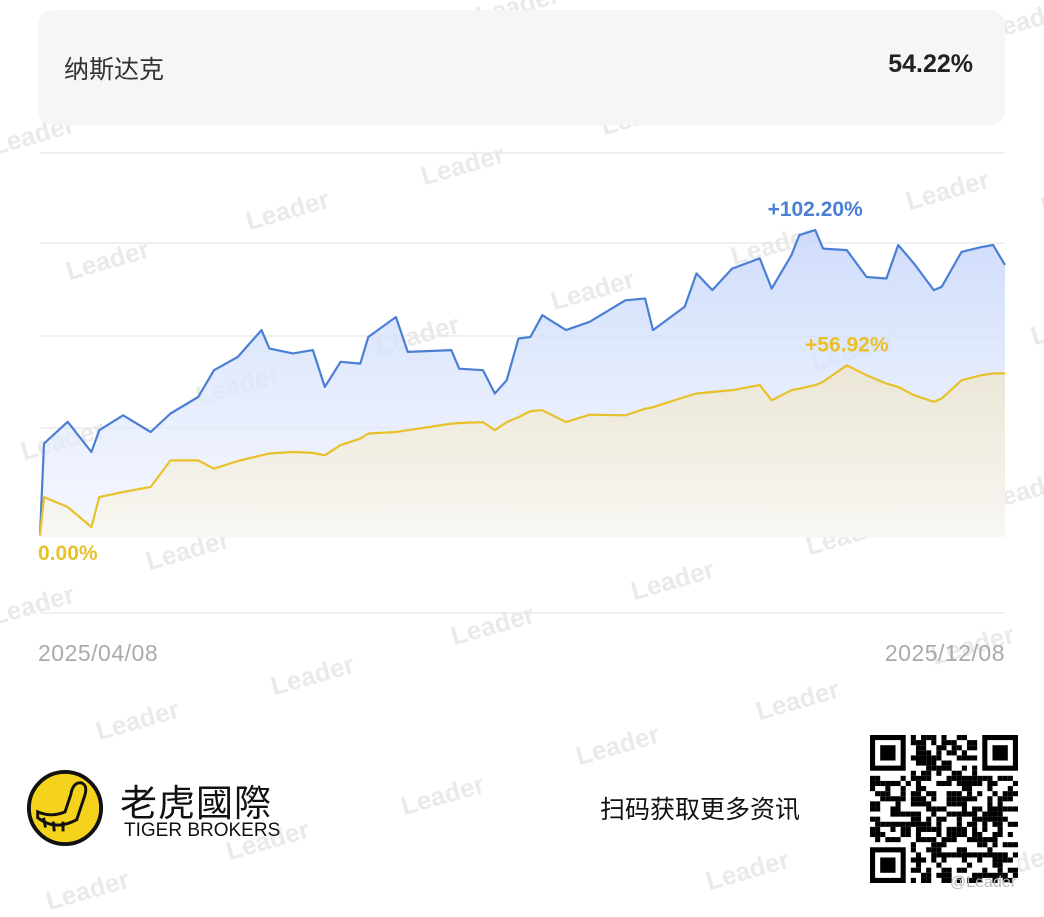  What do you see at coordinates (945, 653) in the screenshot?
I see `x-tick-end: 2025/12/08` at bounding box center [945, 653].